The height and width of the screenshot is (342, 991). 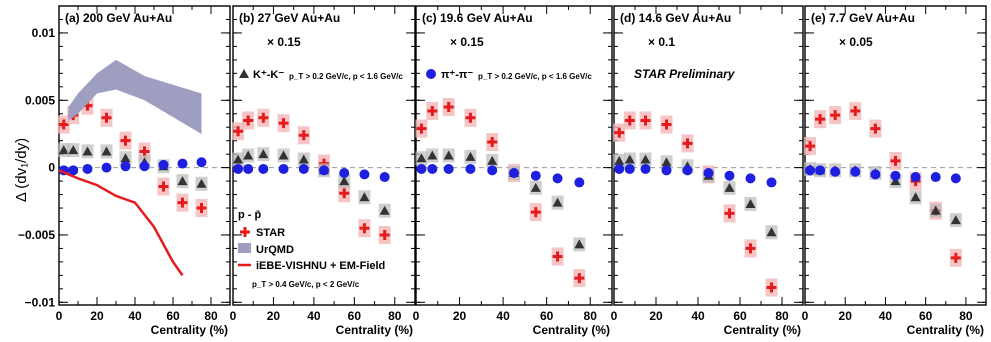 What do you see at coordinates (40, 302) in the screenshot?
I see `y-tick-label: −0.01` at bounding box center [40, 302].